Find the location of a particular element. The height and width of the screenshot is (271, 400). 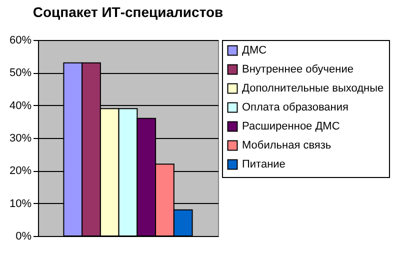

y-tick-label: 20% is located at coordinates (20, 171).